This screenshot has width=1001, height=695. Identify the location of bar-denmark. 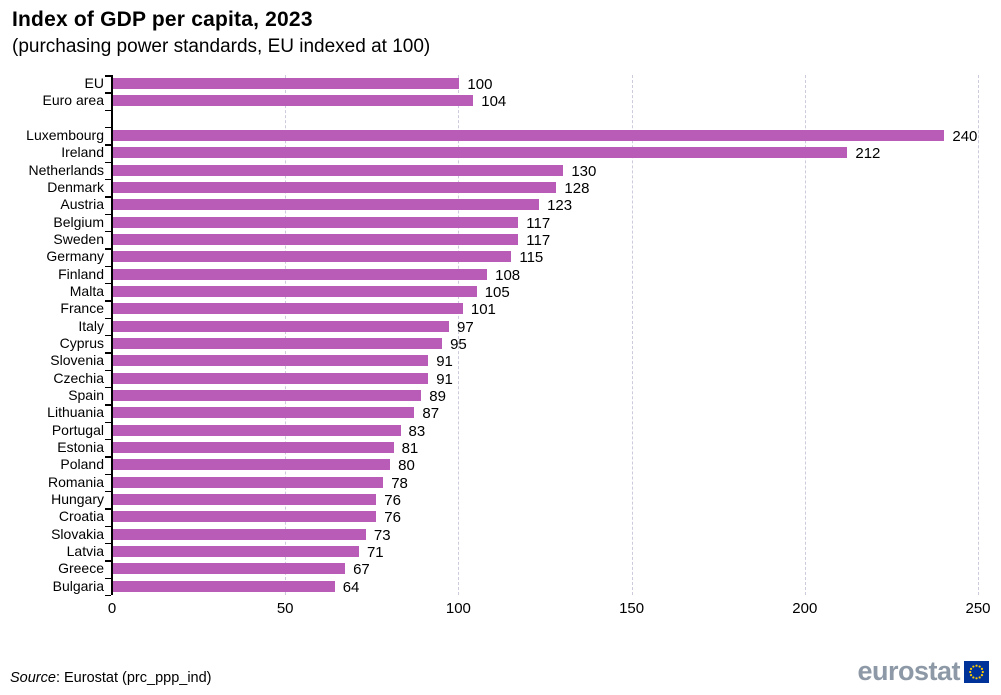
(335, 188).